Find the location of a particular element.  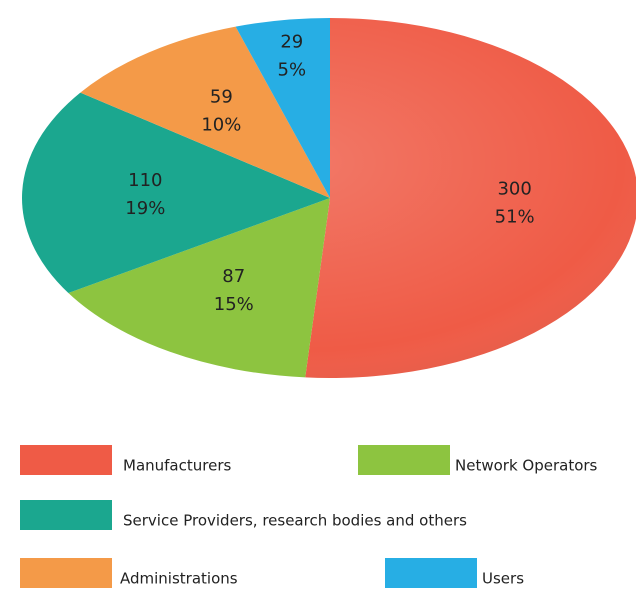

slice-percent-label: 10% is located at coordinates (221, 125).